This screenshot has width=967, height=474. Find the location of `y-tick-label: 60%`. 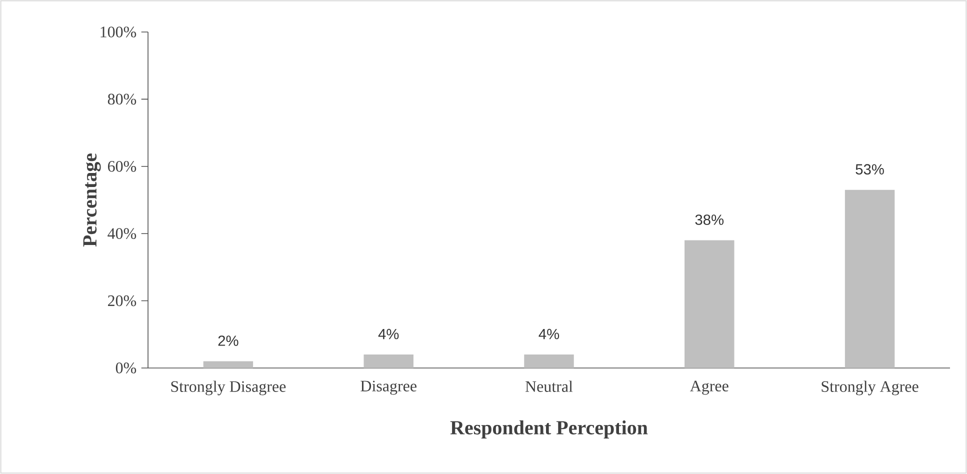

y-tick-label: 60% is located at coordinates (122, 166).